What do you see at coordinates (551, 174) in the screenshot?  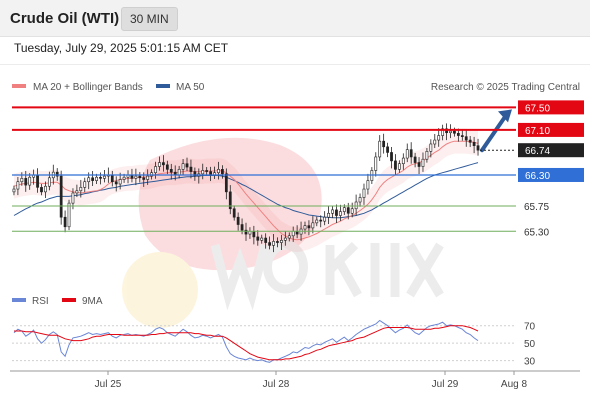 I see `level-tag-66.30` at bounding box center [551, 174].